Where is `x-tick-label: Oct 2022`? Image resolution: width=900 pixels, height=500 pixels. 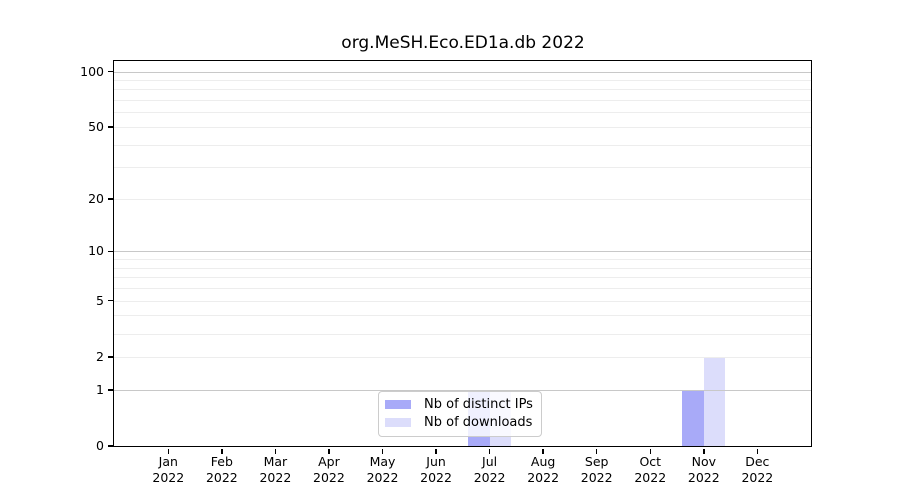
x-tick-label: Oct 2022 is located at coordinates (650, 469).